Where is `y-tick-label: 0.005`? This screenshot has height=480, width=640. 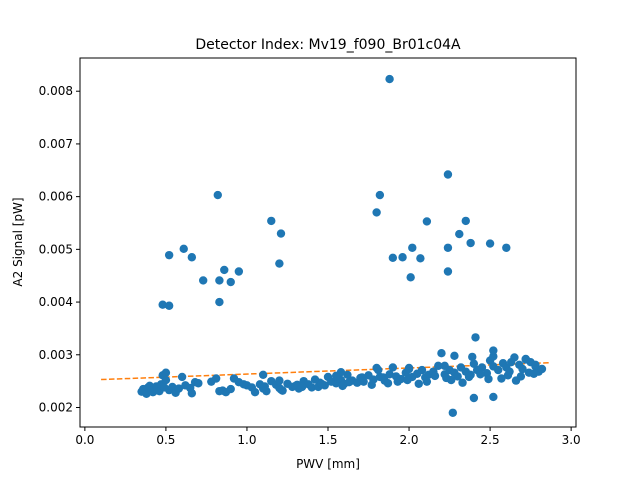
y-tick-label: 0.005 is located at coordinates (56, 249).